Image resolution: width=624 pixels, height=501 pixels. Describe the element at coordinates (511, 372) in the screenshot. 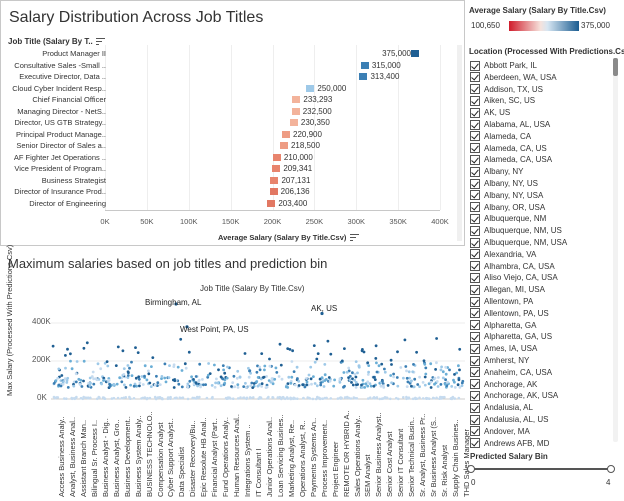

I see `location-filter-item: Anaheim, CA, USA` at that location.